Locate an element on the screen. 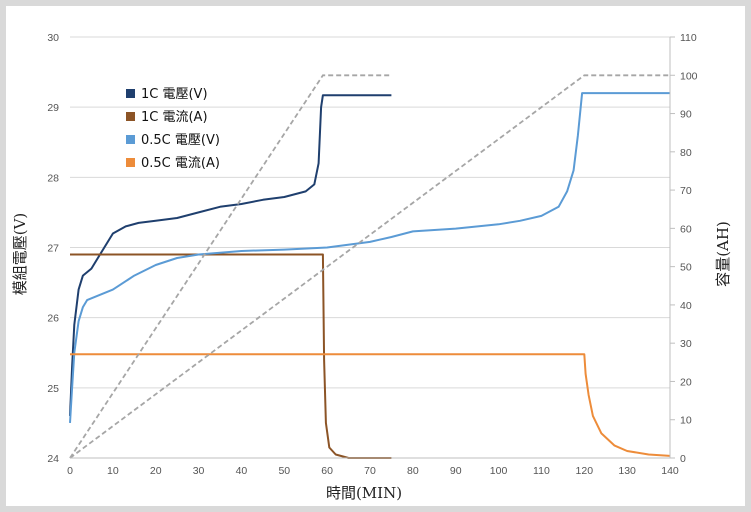 This screenshot has height=512, width=751. left-tick-label: 28 is located at coordinates (53, 178).